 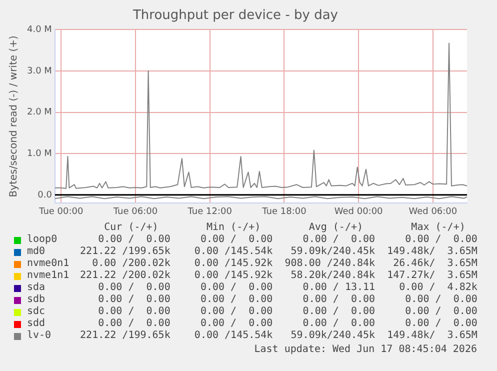 I want to click on x-tick-label: Wed 00:00, so click(x=359, y=211).